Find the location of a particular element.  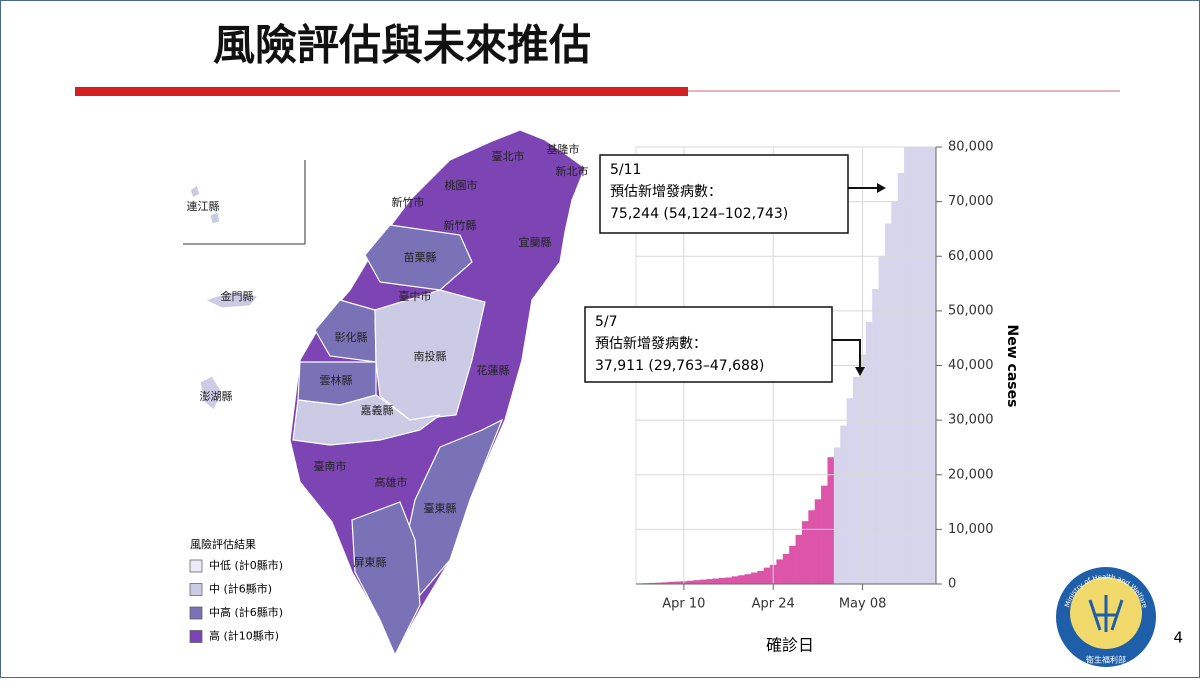

page-number: 4 is located at coordinates (1178, 638).